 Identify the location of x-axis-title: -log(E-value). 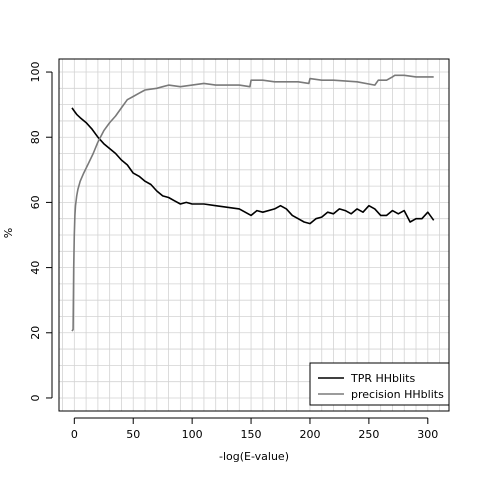
(254, 456).